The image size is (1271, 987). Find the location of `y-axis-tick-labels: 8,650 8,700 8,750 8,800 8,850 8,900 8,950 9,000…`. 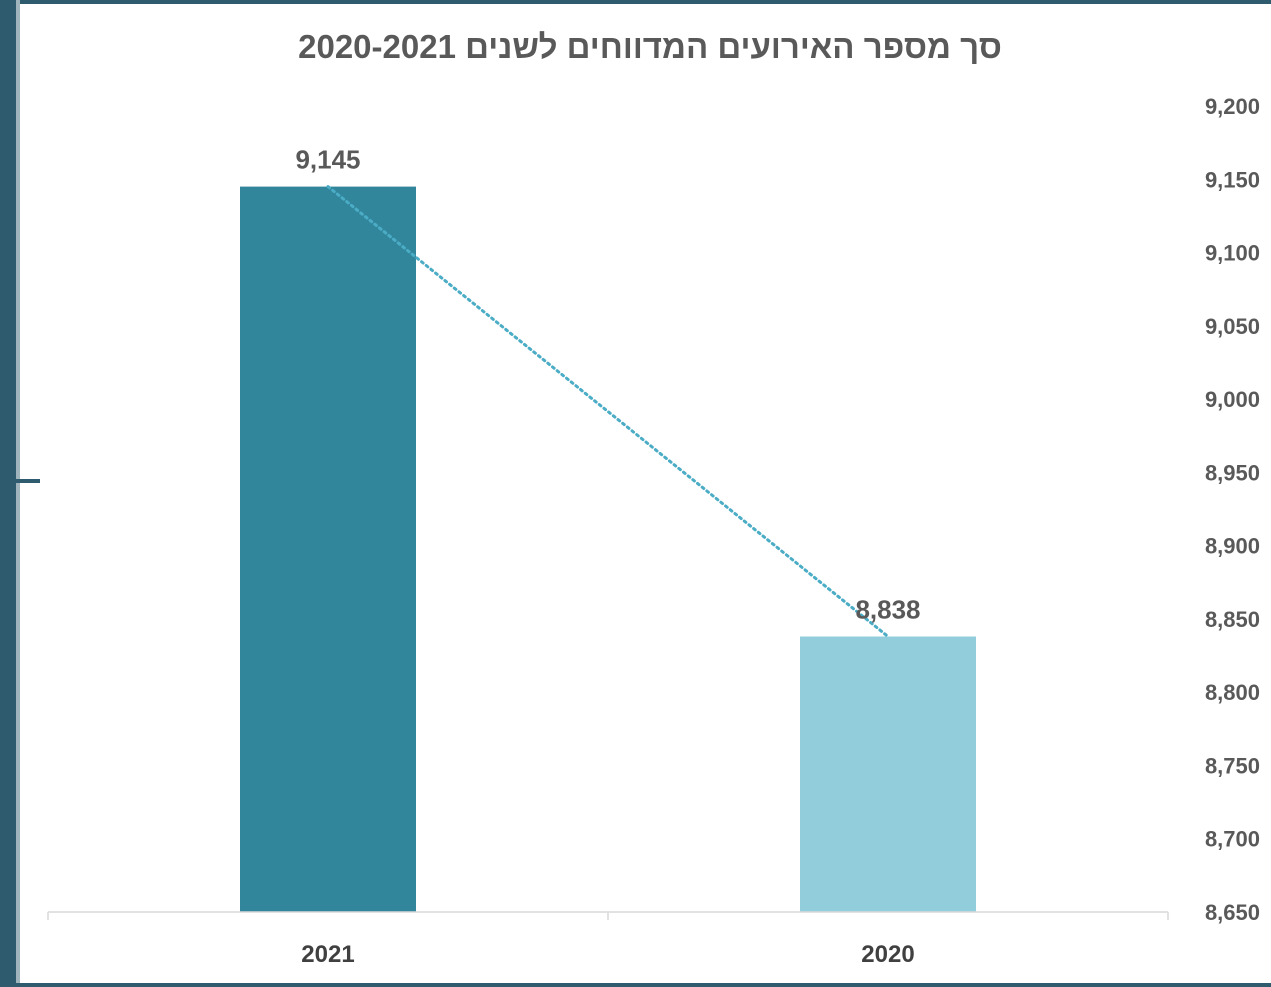

y-axis-tick-labels: 8,650 8,700 8,750 8,800 8,850 8,900 8,950 9,000… is located at coordinates (1232, 509).